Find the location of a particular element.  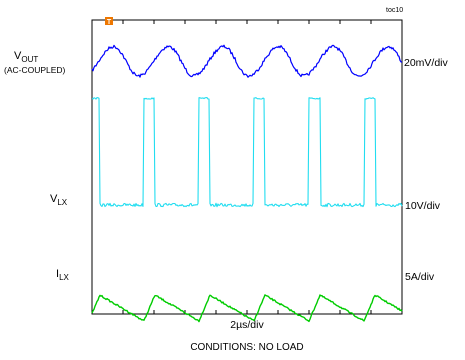

trigger-marker: T is located at coordinates (109, 21).